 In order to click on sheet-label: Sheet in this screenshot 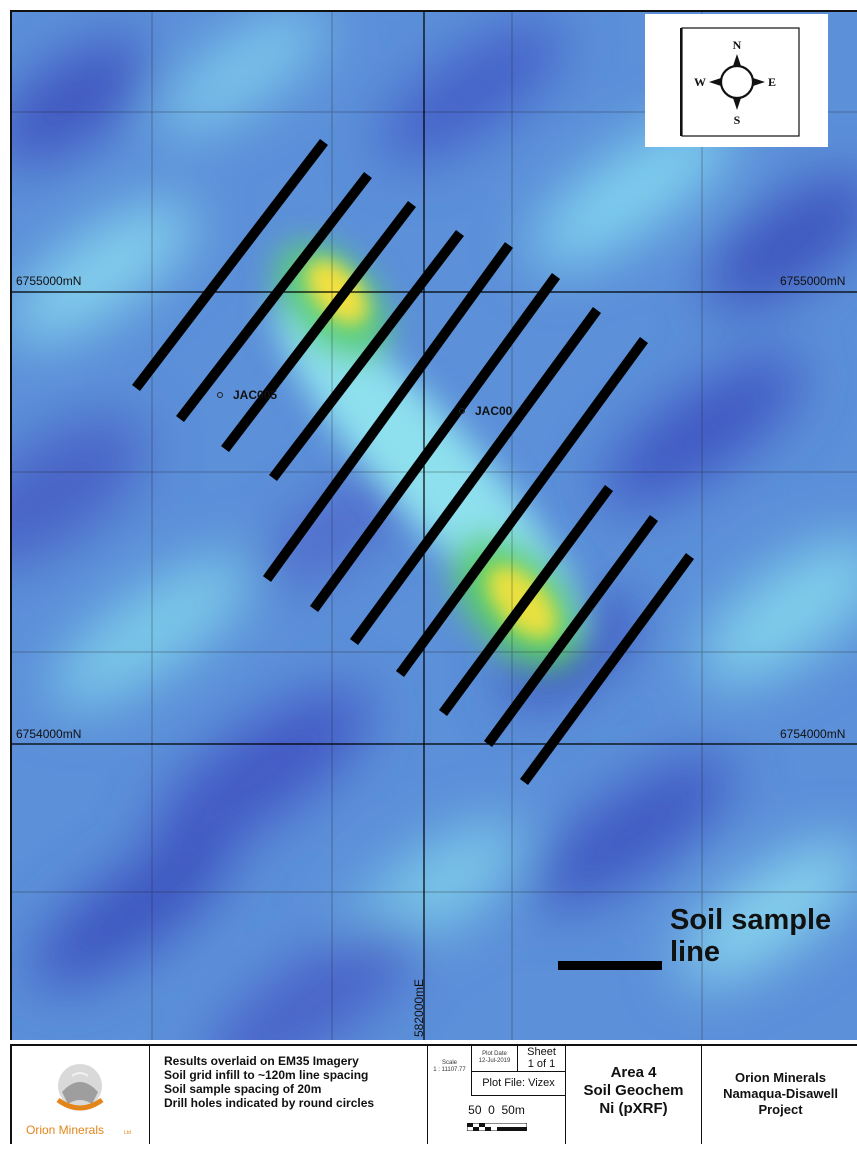, I will do `click(541, 1052)`.